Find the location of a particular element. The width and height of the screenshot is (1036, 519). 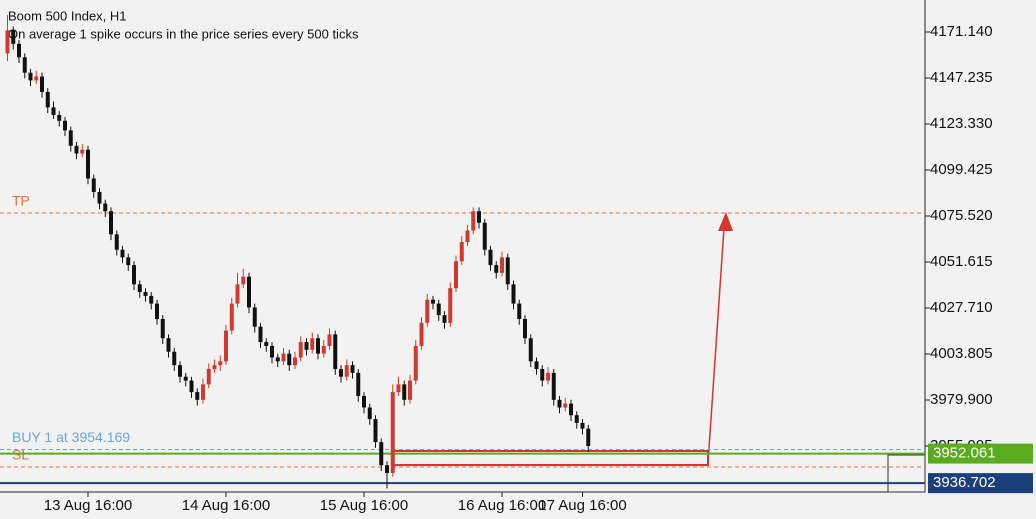

target-arrow is located at coordinates (716, 345).